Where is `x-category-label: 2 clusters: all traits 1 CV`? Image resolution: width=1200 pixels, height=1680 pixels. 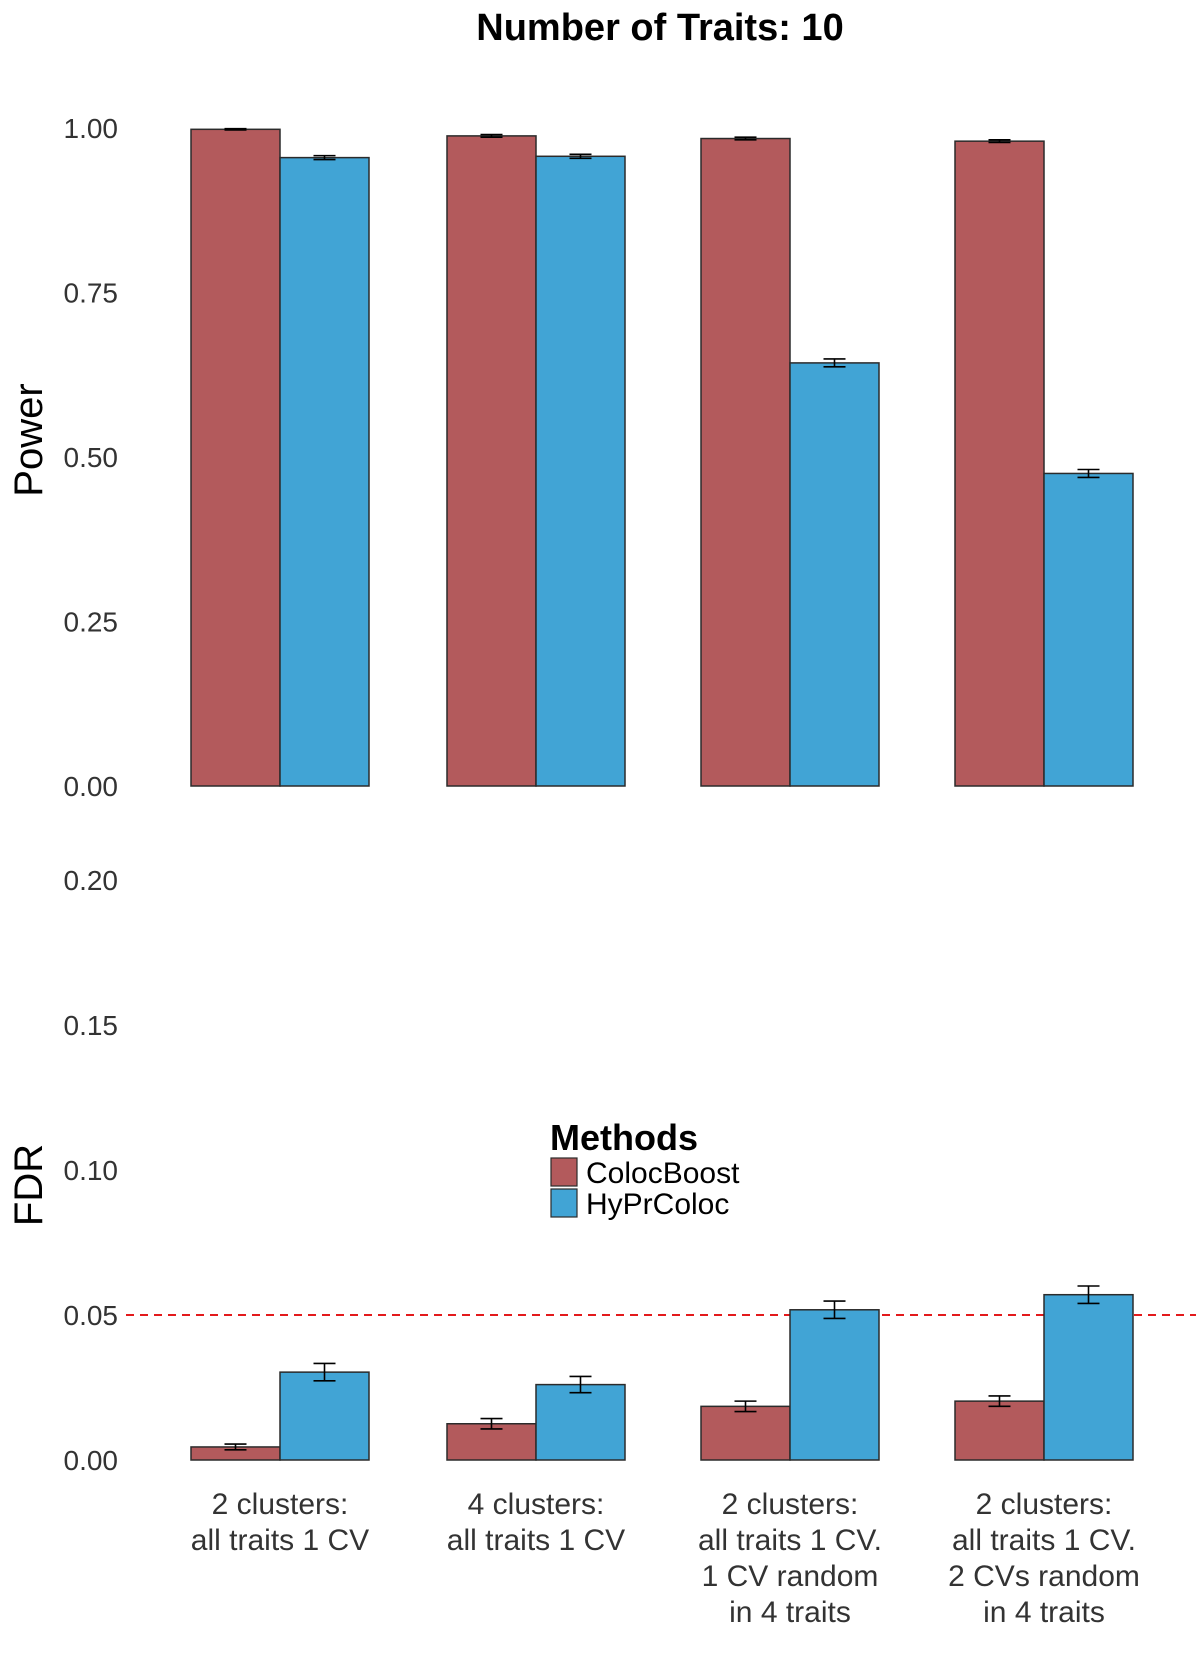
x-category-label: 2 clusters: all traits 1 CV is located at coordinates (280, 1522).